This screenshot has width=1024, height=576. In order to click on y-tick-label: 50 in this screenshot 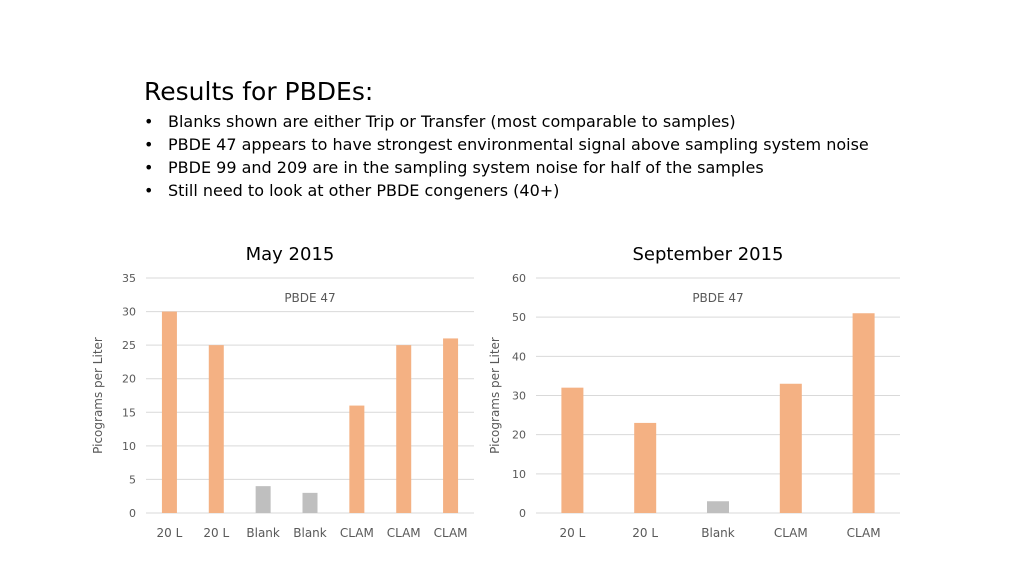, I will do `click(519, 317)`.